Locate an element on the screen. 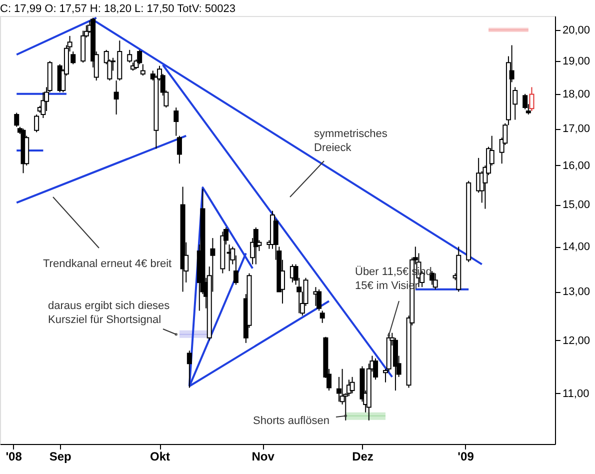 The width and height of the screenshot is (595, 474). y-tick-label: 19,00 is located at coordinates (576, 62).